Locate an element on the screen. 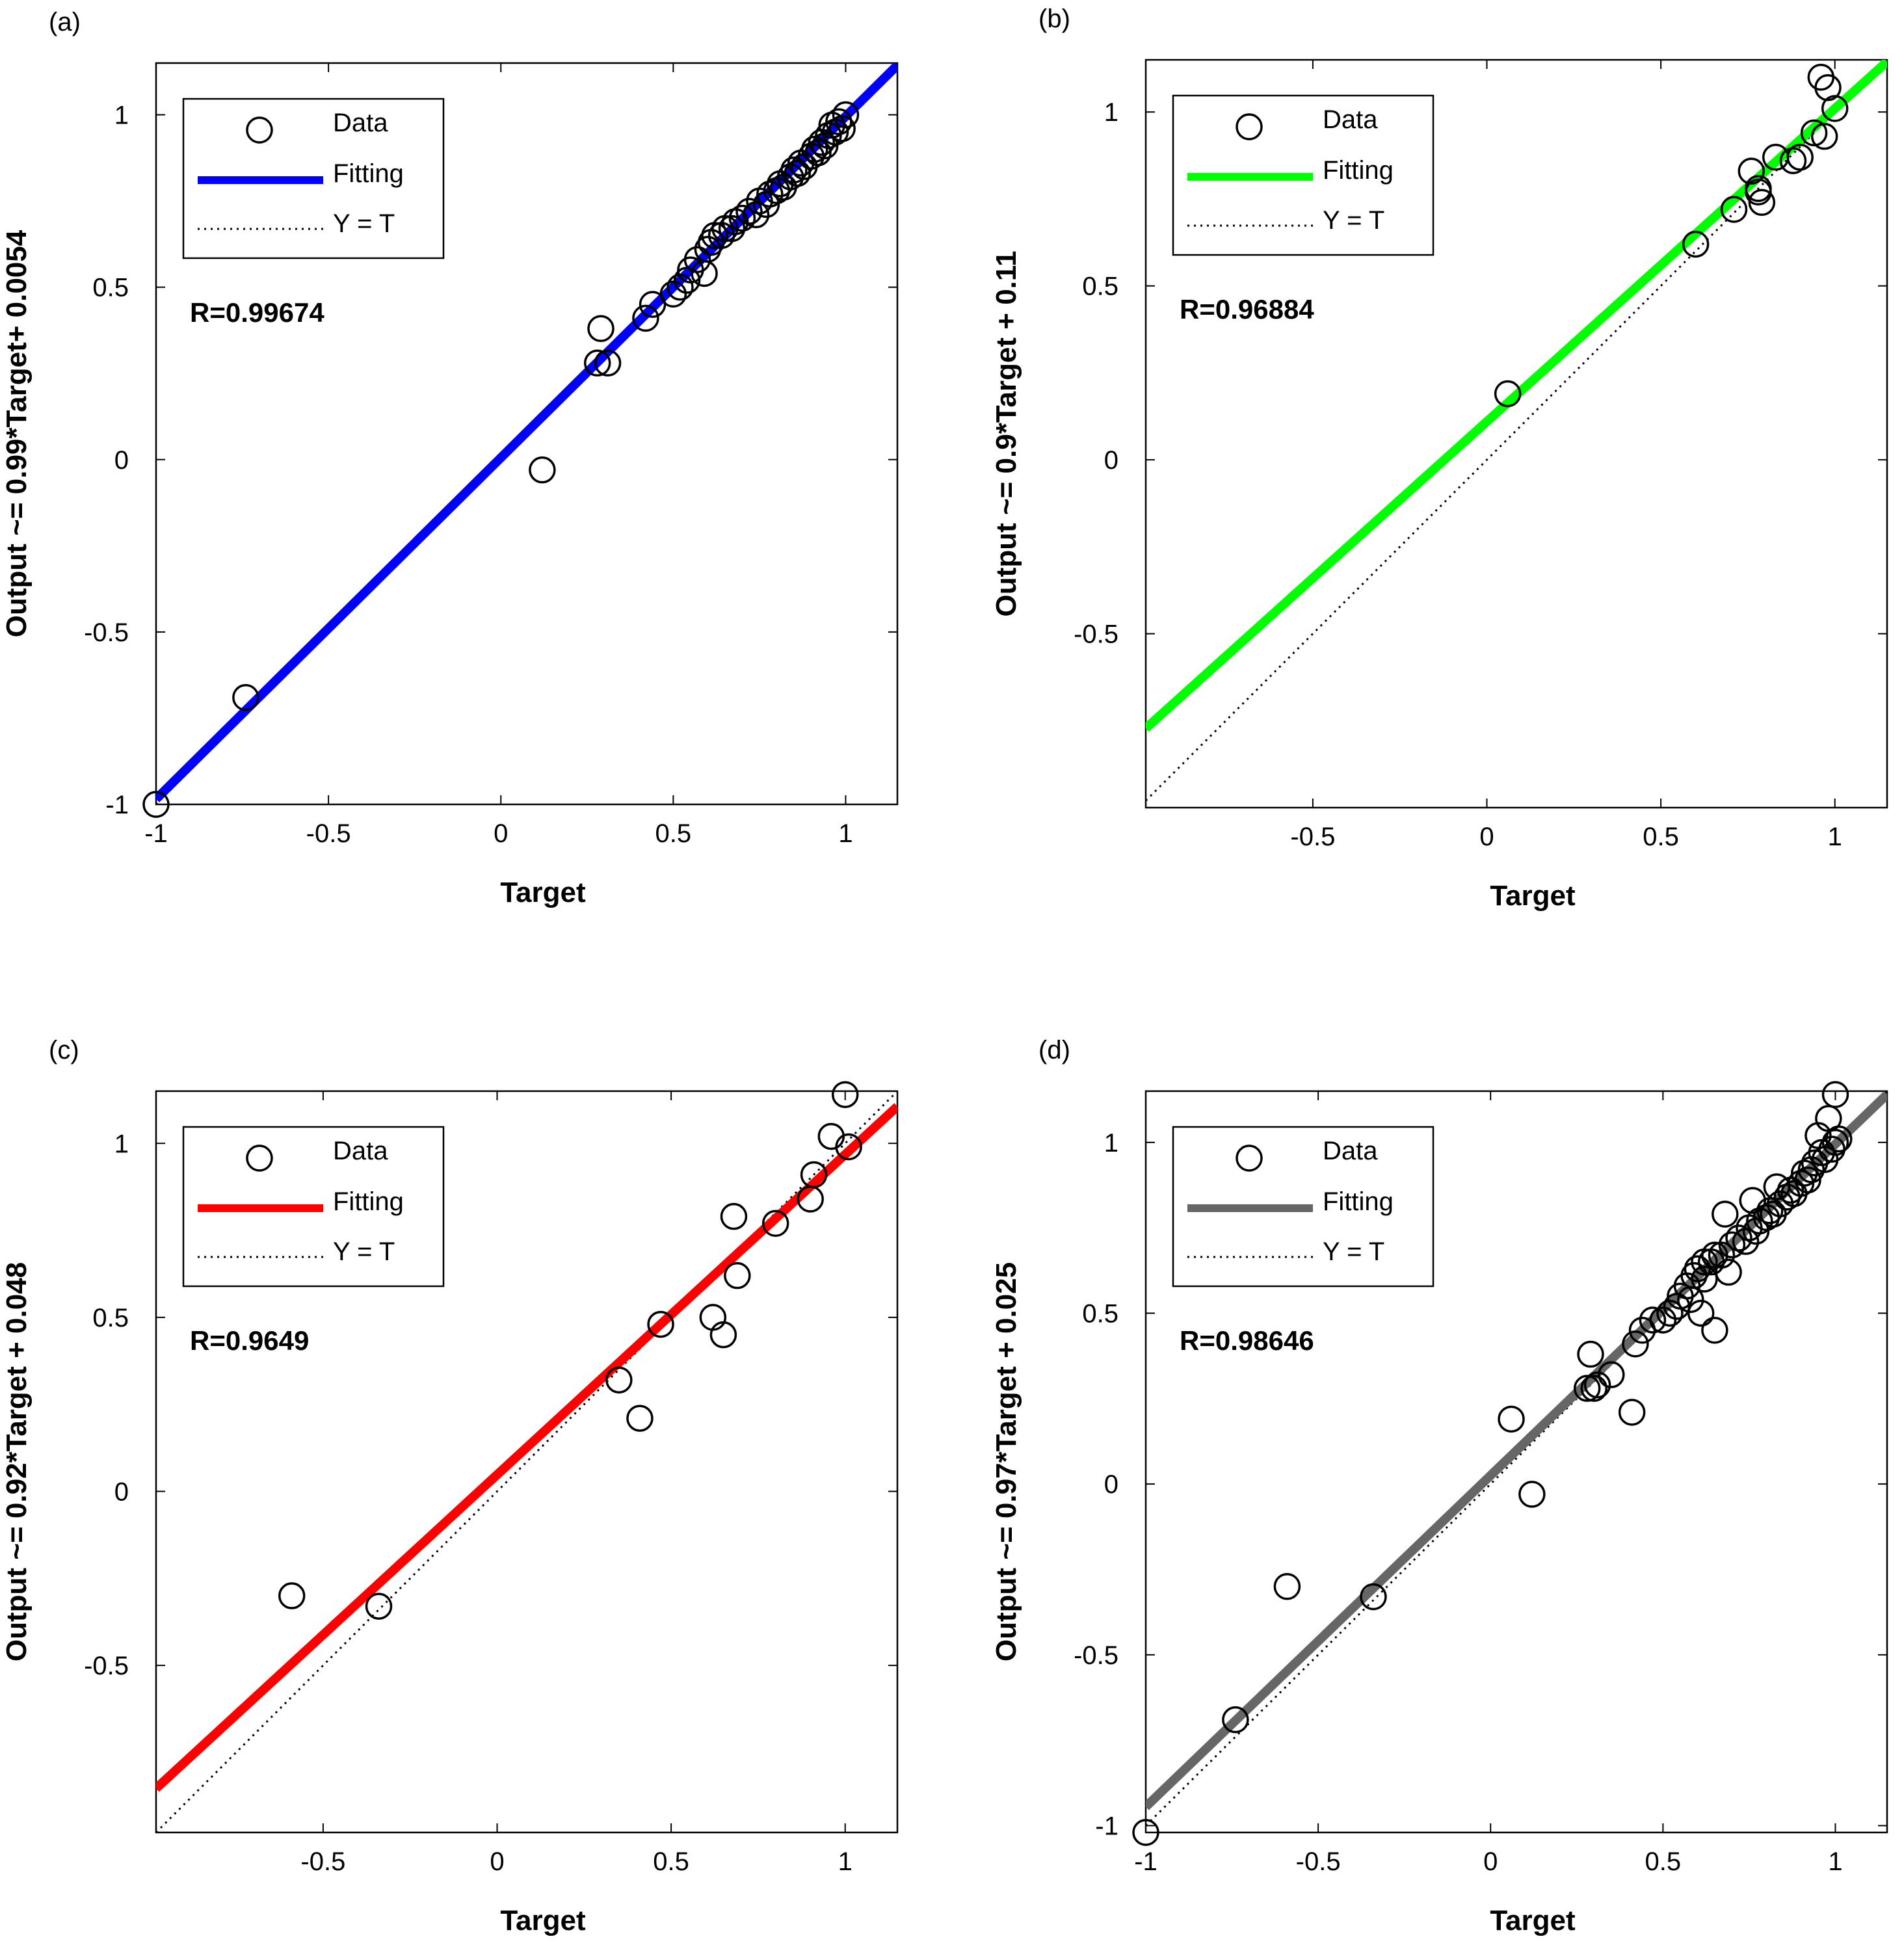 The height and width of the screenshot is (1956, 1904). r-value: R=0.96884 is located at coordinates (1247, 309).